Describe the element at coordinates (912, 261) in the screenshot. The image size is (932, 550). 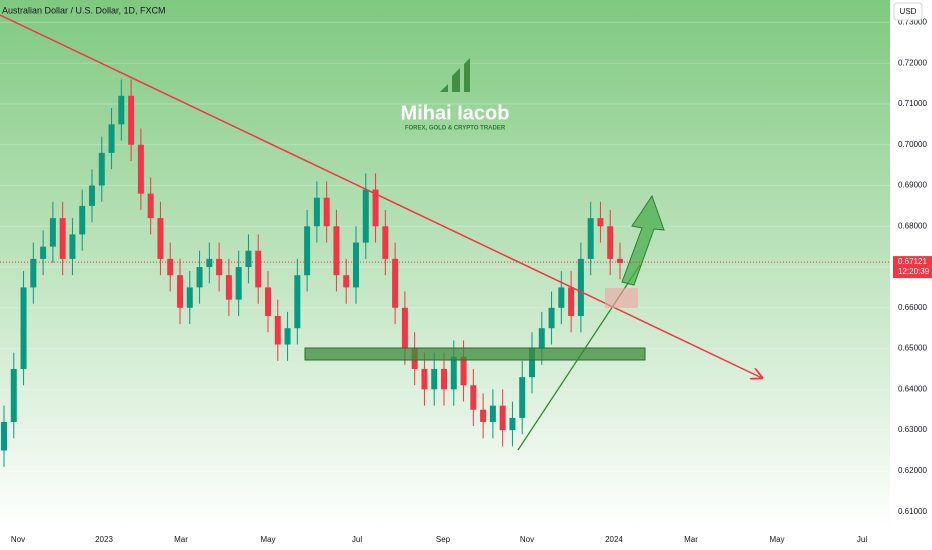
I see `last-price-label: 0.67121` at that location.